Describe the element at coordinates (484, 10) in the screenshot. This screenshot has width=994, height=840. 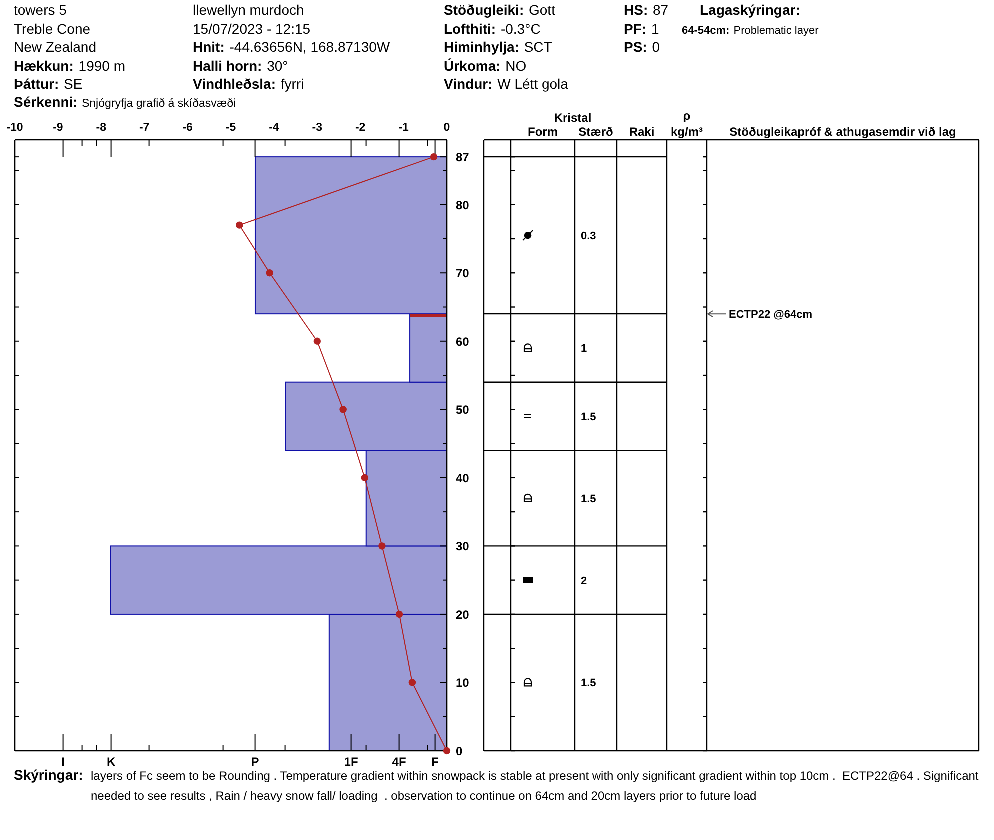
I see `text: Stöðugleiki:` at that location.